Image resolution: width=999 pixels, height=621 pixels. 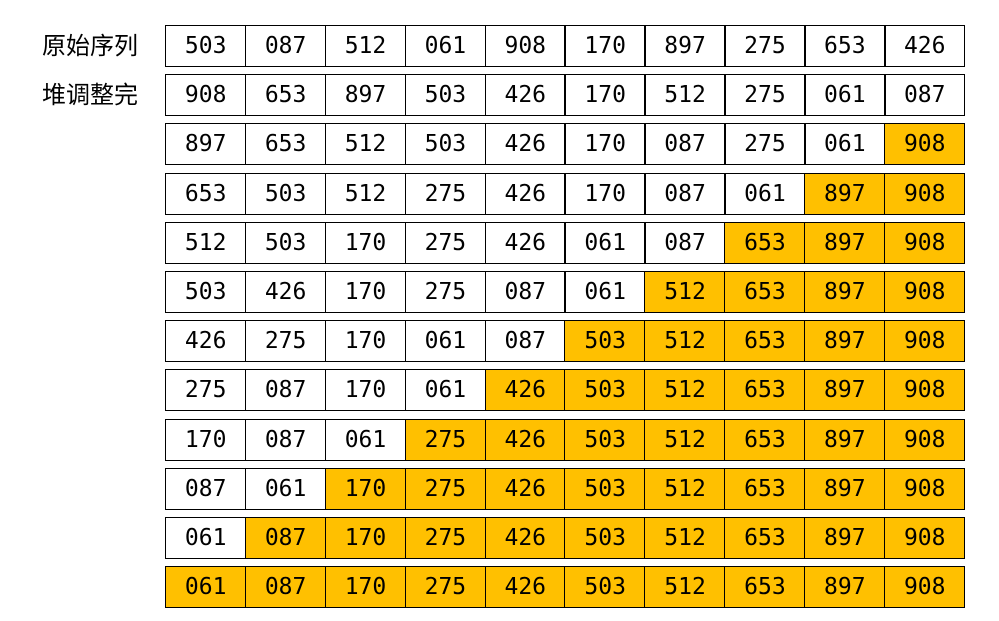 I want to click on array-row: 087 061 170 275 426 503 512 653 897 908, so click(x=565, y=488).